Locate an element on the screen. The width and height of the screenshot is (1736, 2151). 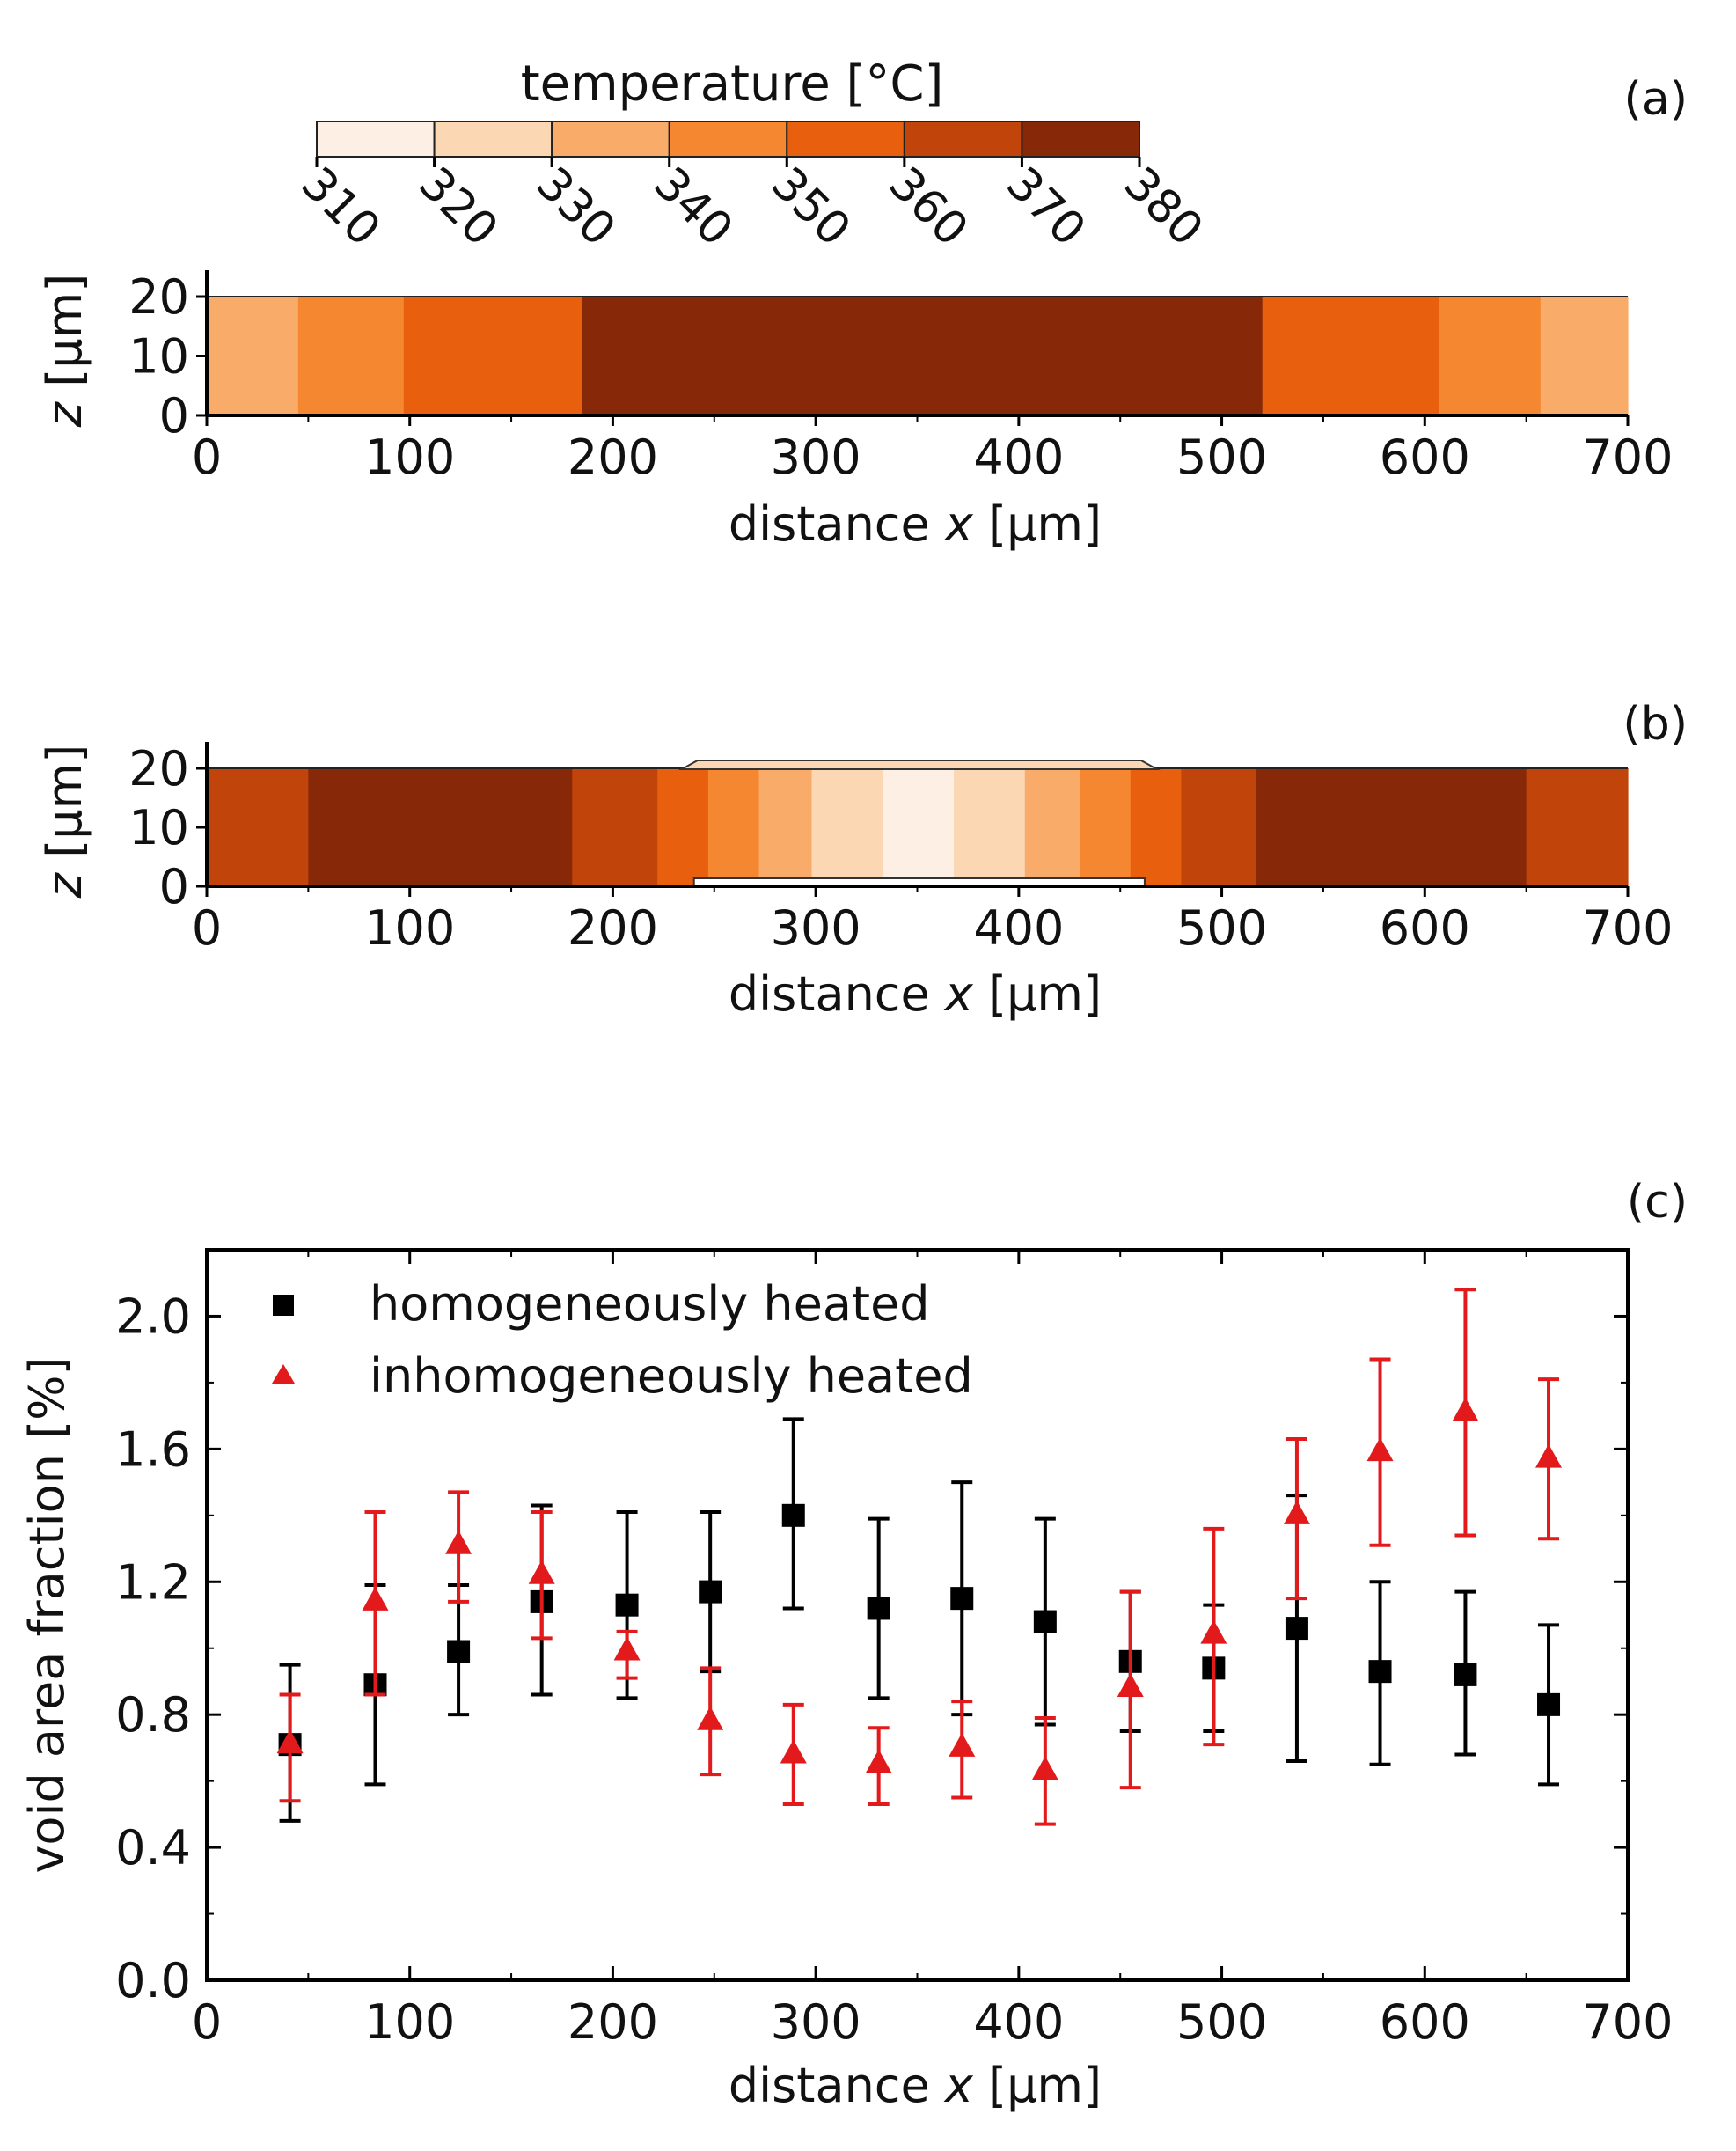
y-tick-label: 0.0 is located at coordinates (153, 1980).